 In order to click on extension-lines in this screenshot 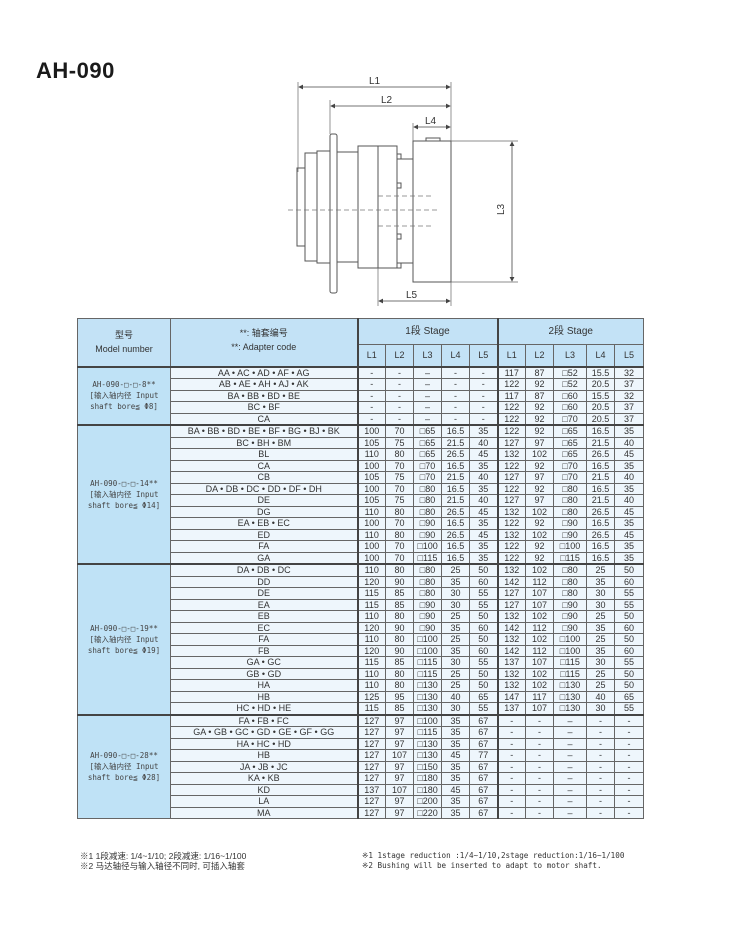, I will do `click(407, 194)`.